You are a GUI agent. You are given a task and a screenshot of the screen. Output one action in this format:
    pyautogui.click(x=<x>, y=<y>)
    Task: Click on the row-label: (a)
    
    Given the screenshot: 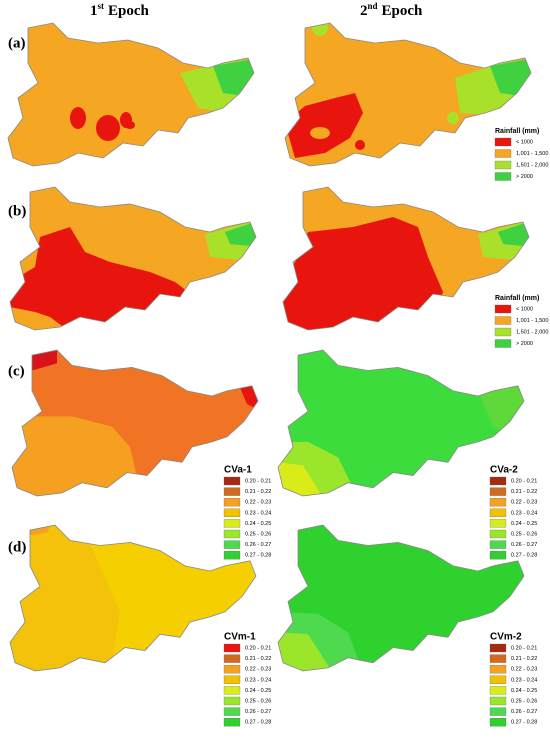 What is the action you would take?
    pyautogui.click(x=17, y=43)
    